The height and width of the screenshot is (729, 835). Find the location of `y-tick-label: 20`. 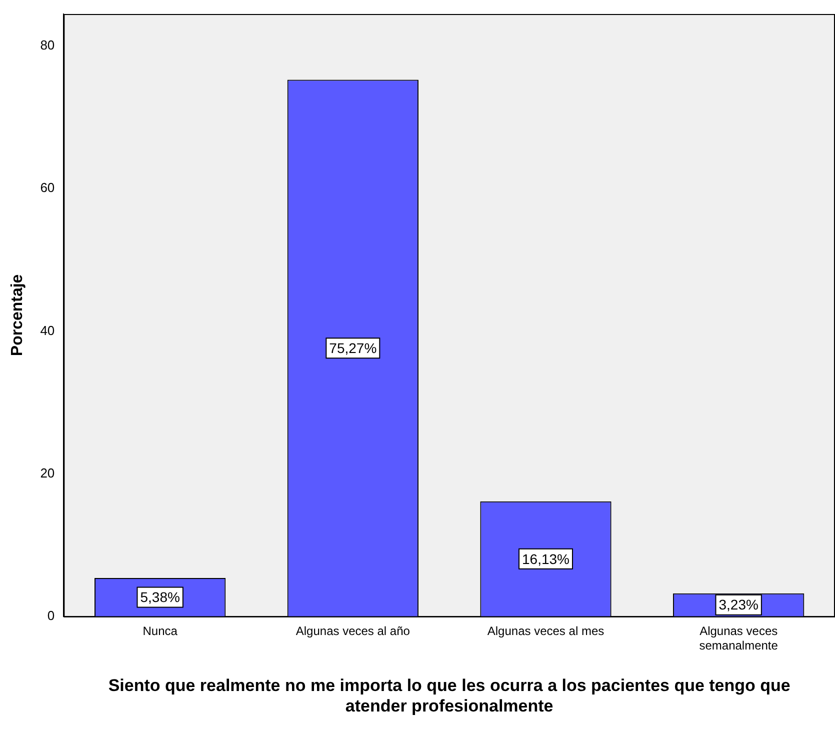

y-tick-label: 20 is located at coordinates (47, 472).